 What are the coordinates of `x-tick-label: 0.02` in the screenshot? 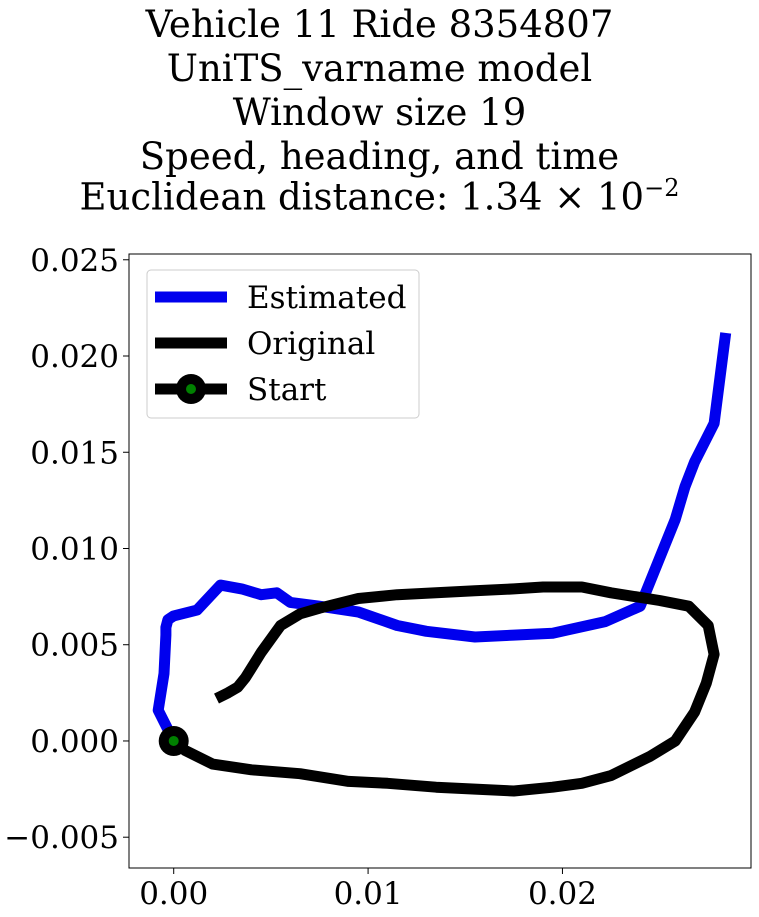 It's located at (562, 894).